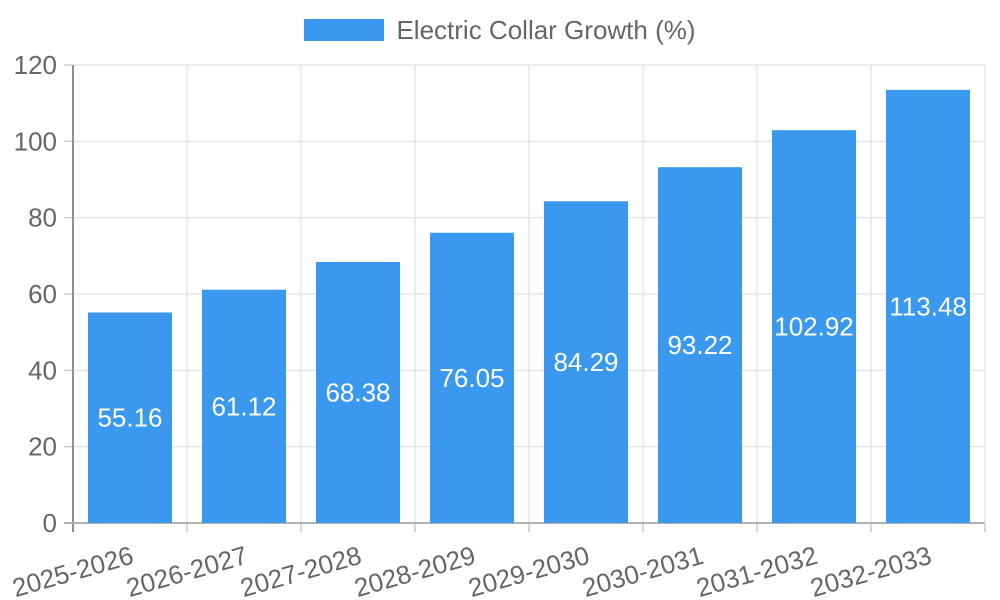  What do you see at coordinates (871, 570) in the screenshot?
I see `x-category-label: 2032-2033` at bounding box center [871, 570].